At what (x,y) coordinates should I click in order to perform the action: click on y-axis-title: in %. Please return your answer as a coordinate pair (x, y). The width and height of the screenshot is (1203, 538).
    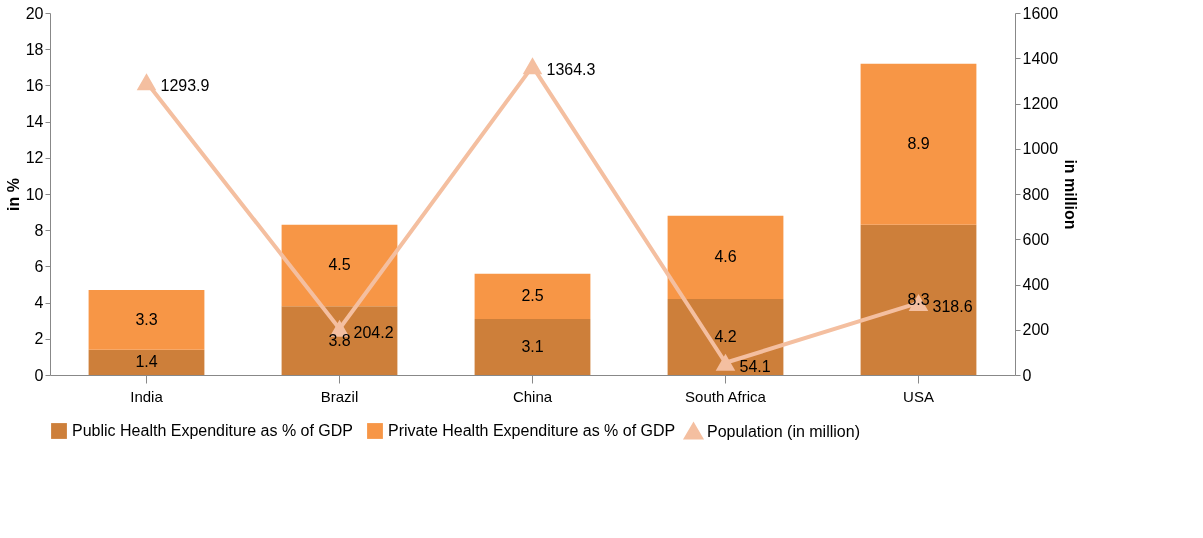
    Looking at the image, I should click on (13, 194).